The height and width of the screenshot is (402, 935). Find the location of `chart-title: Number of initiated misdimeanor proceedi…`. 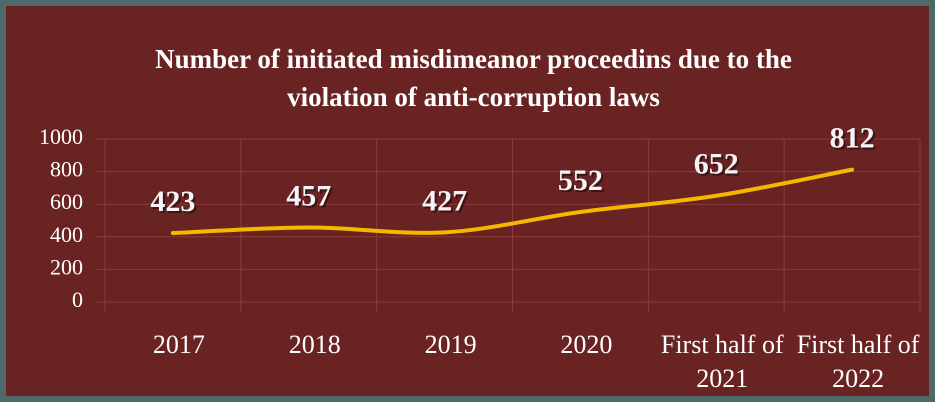

chart-title: Number of initiated misdimeanor proceedi… is located at coordinates (473, 78).